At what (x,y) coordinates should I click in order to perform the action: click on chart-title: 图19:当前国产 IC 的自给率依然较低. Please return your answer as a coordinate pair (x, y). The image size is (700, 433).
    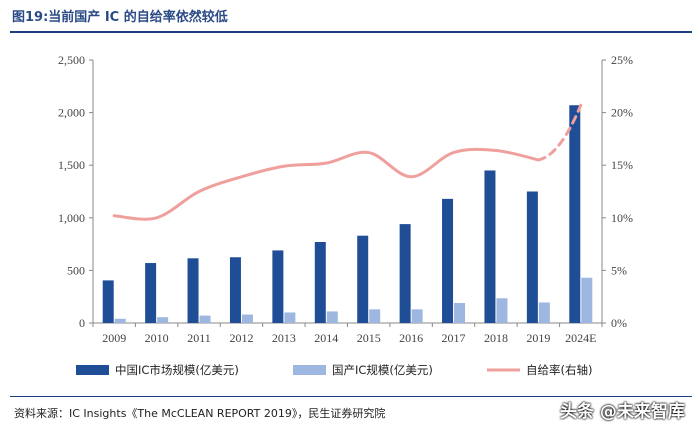
    Looking at the image, I should click on (120, 17).